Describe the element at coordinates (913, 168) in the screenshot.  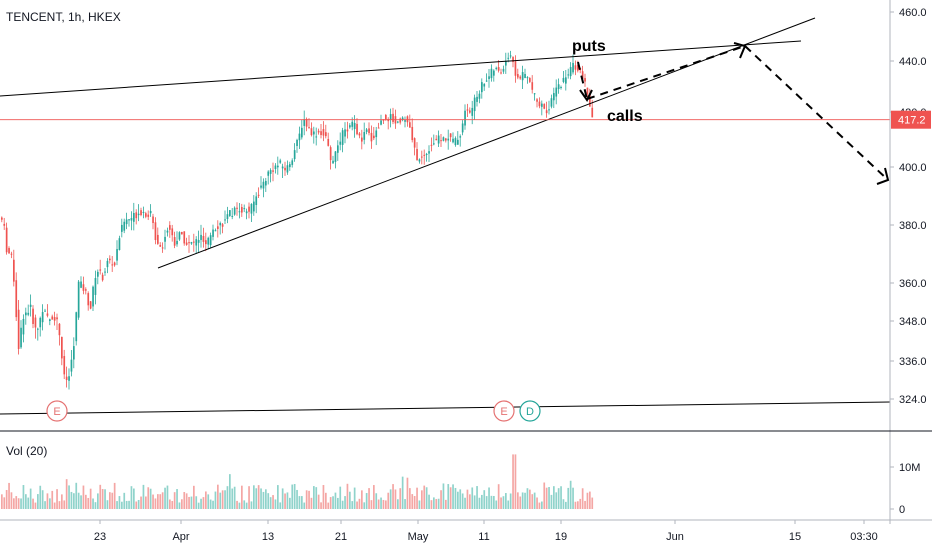
I see `y-tick-label: 400.0` at that location.